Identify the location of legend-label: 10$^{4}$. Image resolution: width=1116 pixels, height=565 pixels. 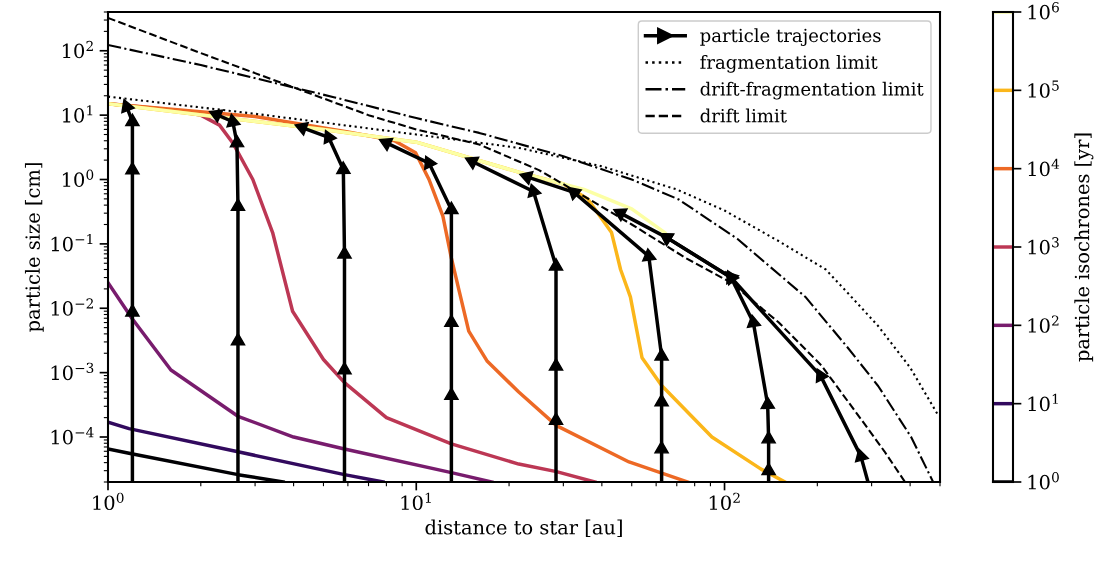
(1044, 167).